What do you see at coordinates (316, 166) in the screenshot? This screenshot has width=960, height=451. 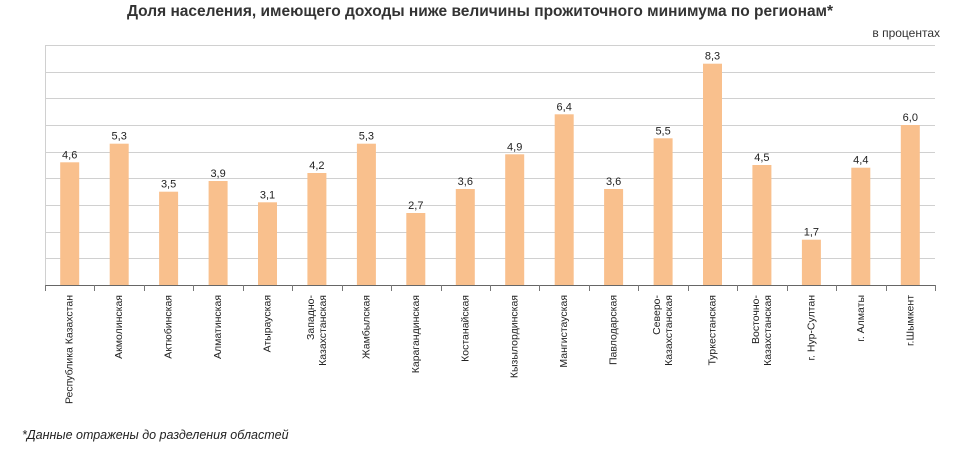 I see `data-label: 4,2` at bounding box center [316, 166].